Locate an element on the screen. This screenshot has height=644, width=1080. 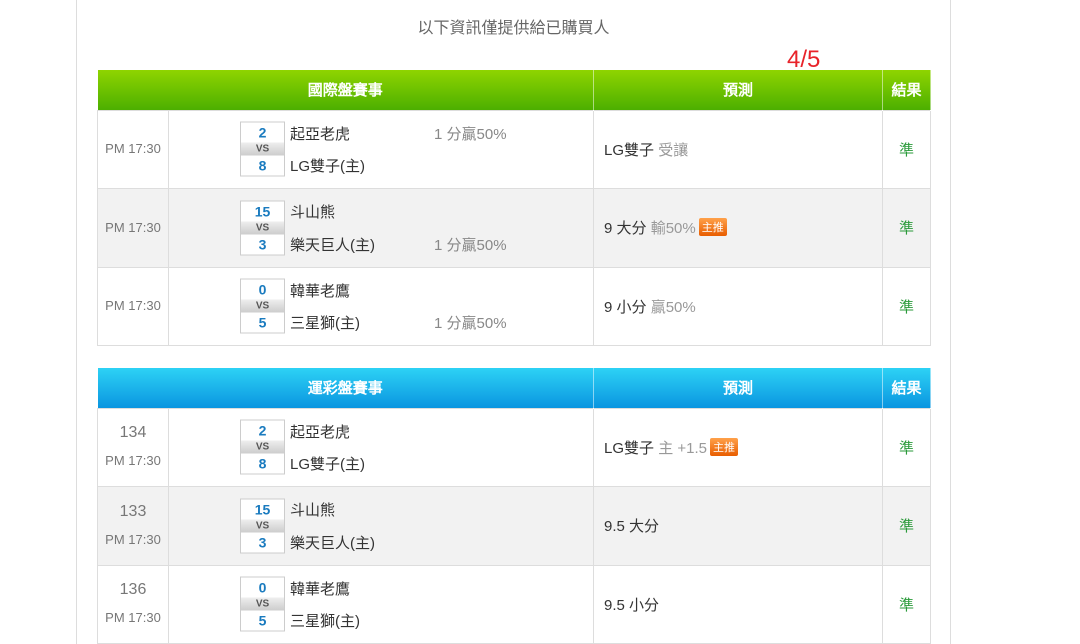
time-cell: 134 PM 17:30 is located at coordinates (133, 447).